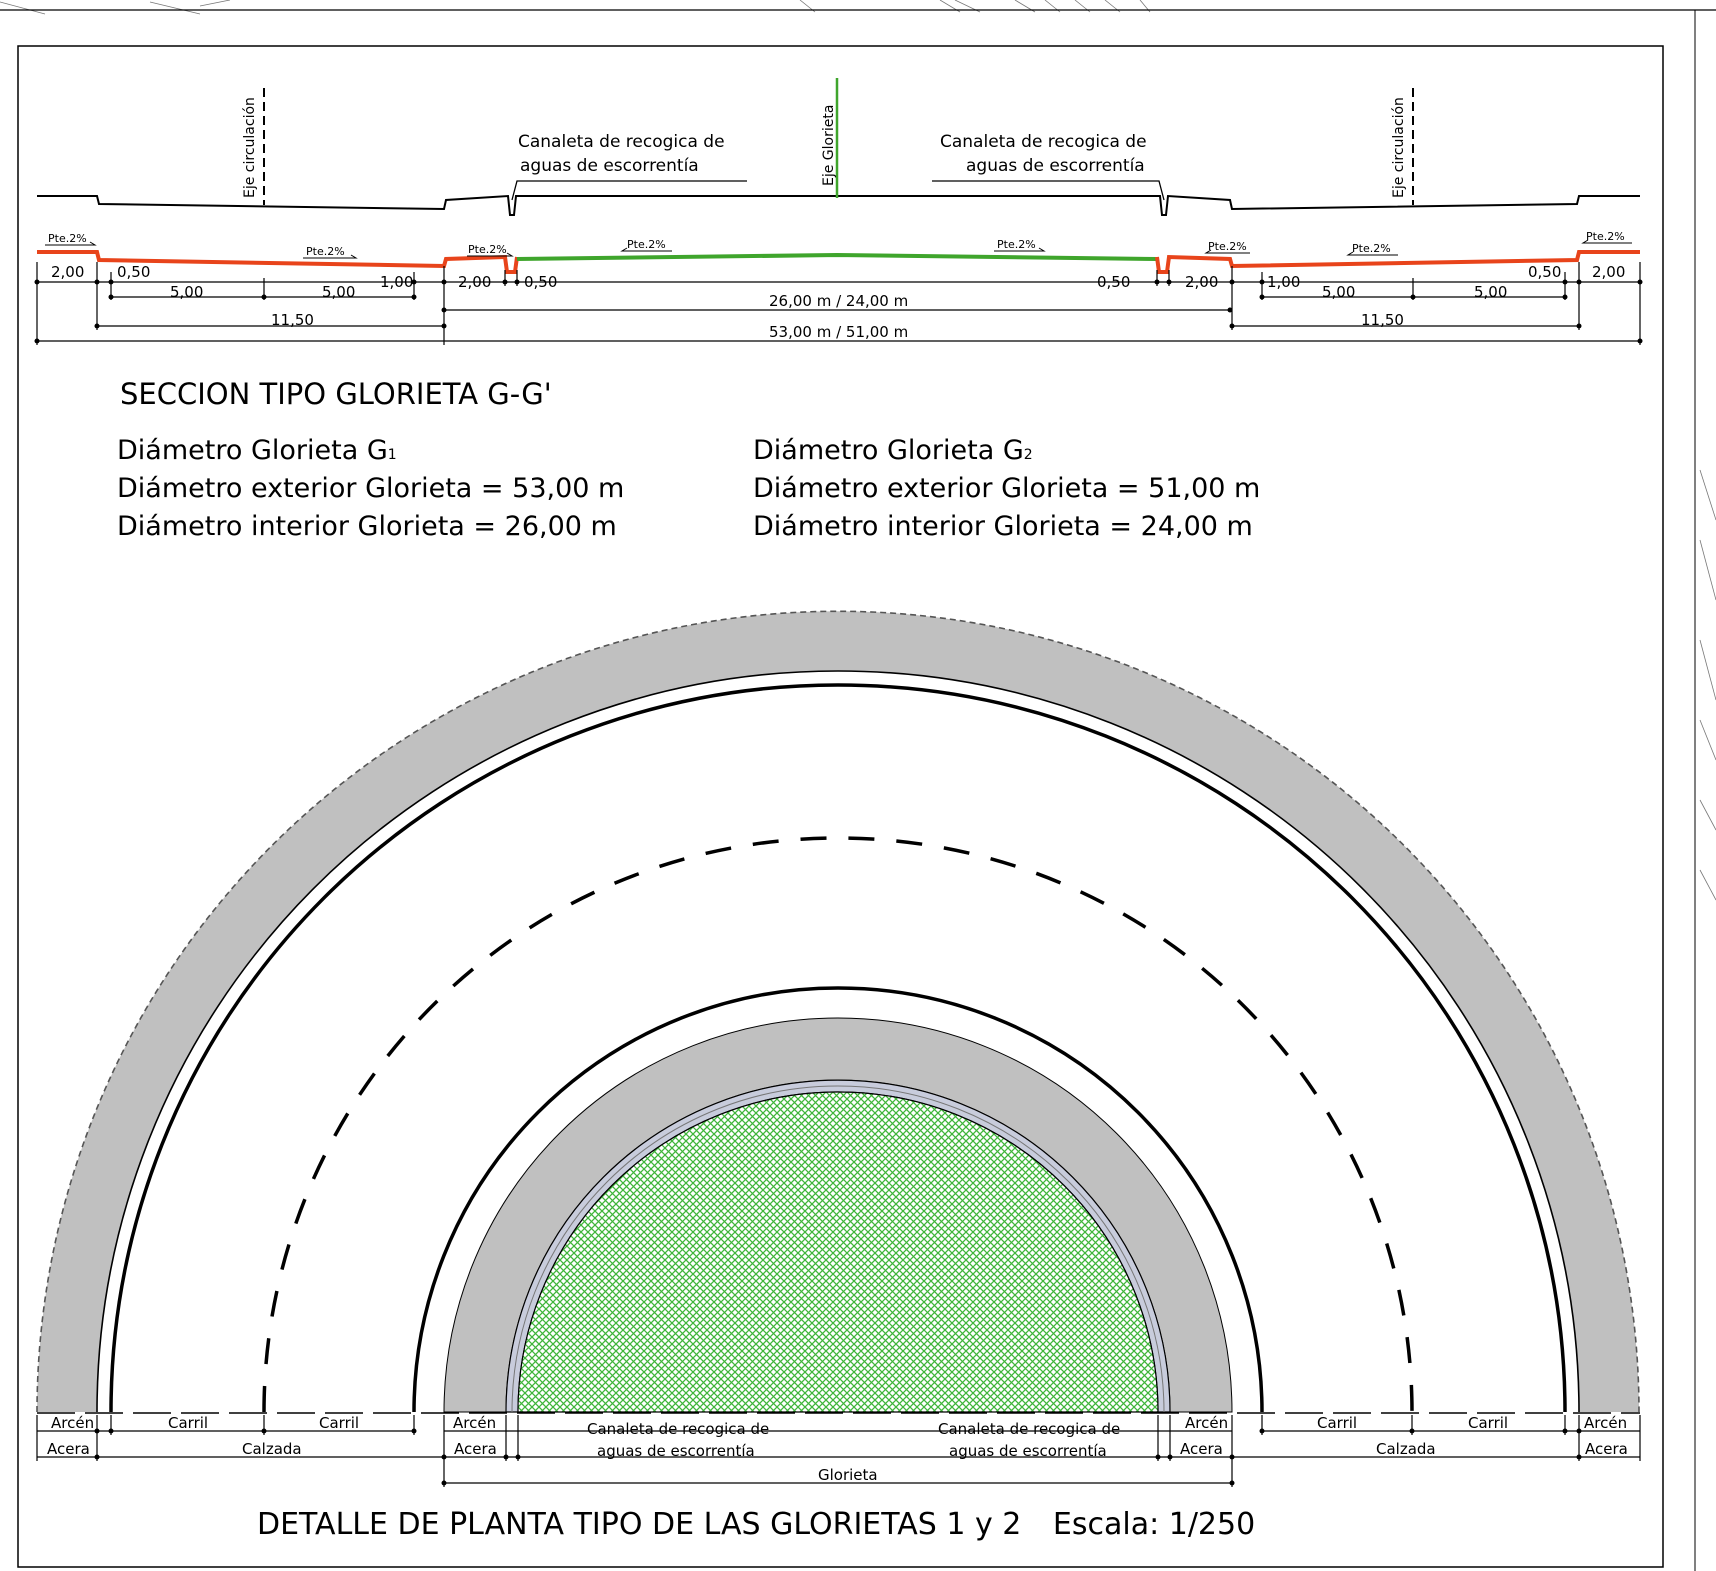 Image resolution: width=1716 pixels, height=1571 pixels. What do you see at coordinates (838, 311) in the screenshot?
I see `dimension-ticks` at bounding box center [838, 311].